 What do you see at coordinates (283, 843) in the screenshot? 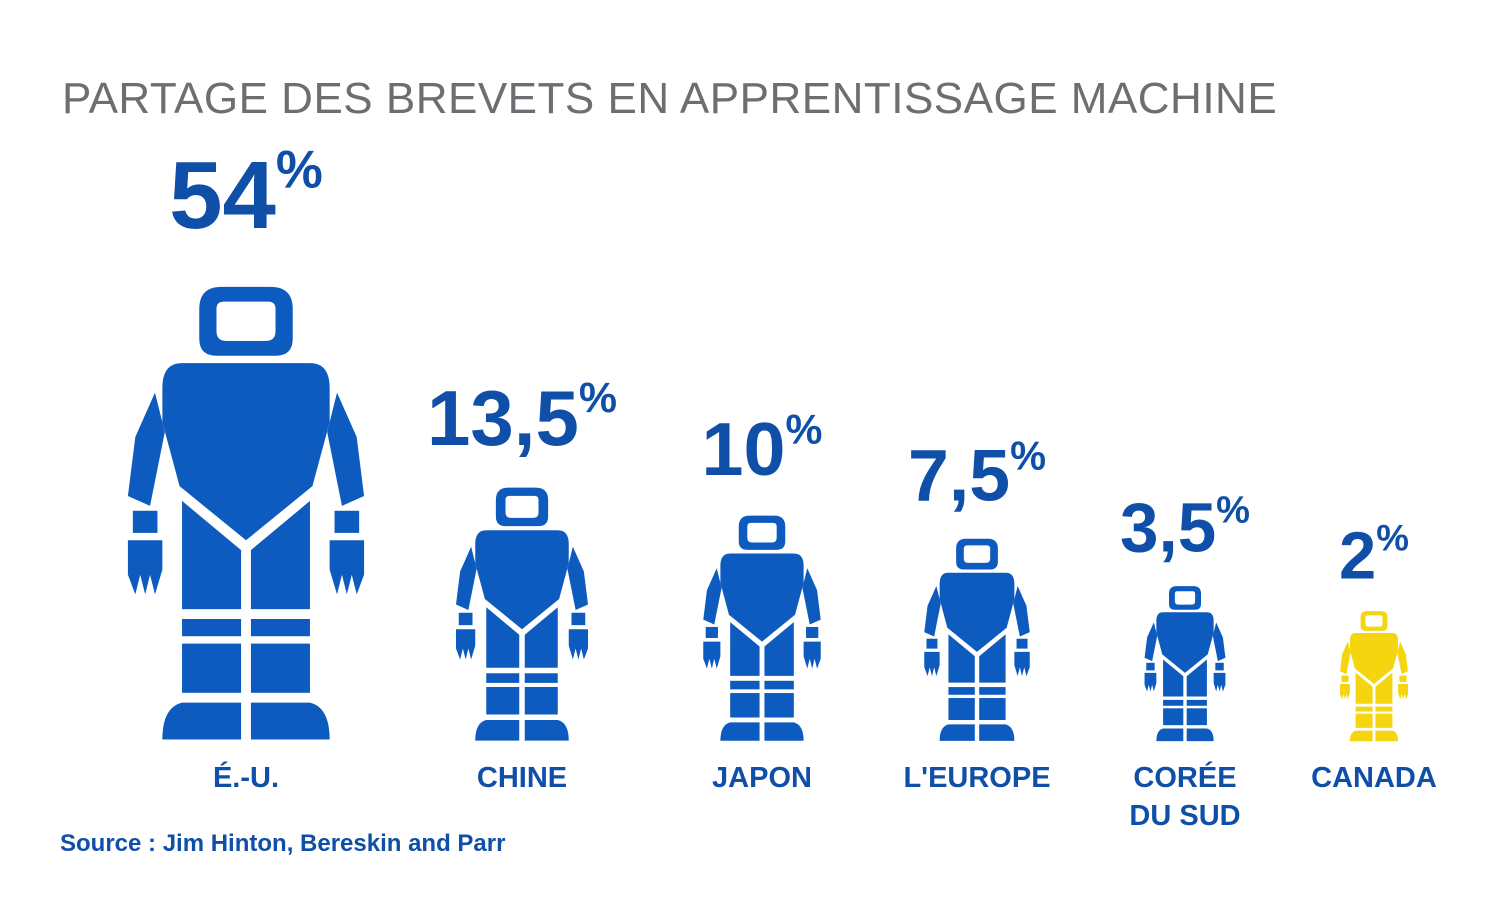
I see `source-note: Source : Jim Hinton, Bereskin and Parr` at bounding box center [283, 843].